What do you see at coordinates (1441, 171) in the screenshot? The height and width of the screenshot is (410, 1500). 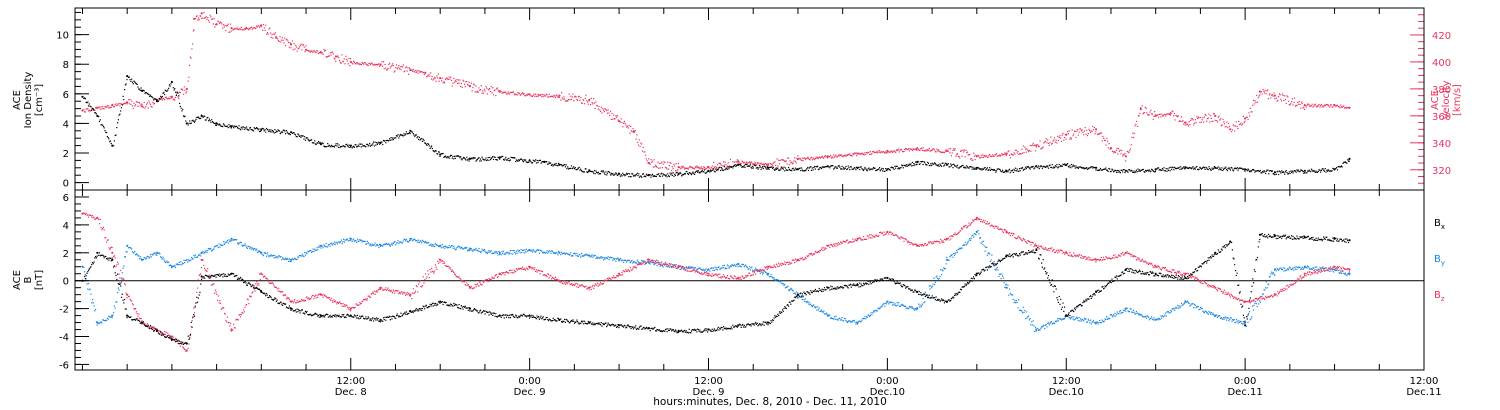 I see `velocity-right-tick-label: 320` at bounding box center [1441, 171].